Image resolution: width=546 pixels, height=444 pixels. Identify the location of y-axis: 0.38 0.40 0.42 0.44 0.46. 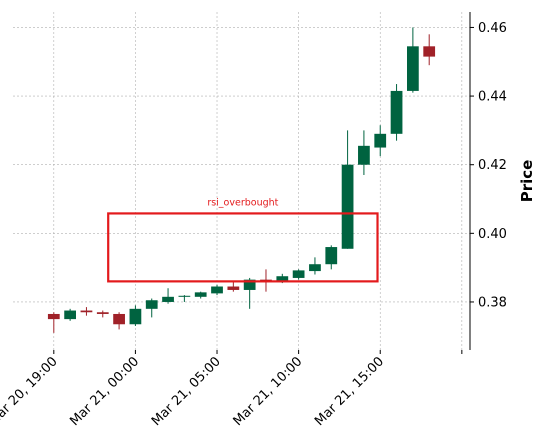
(488, 165).